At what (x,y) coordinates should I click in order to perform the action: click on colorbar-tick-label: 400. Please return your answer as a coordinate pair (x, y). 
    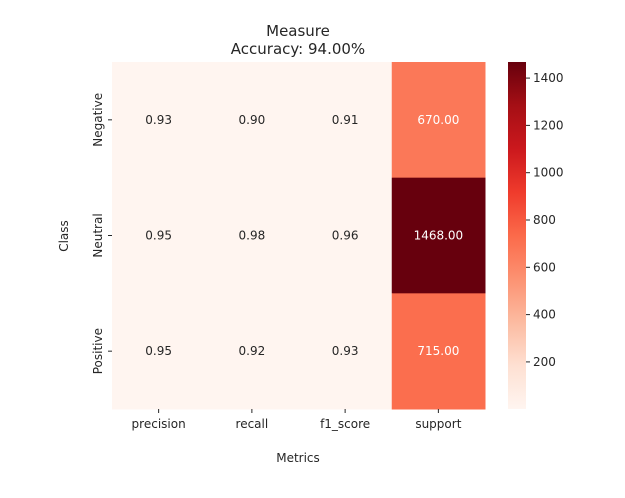
    Looking at the image, I should click on (544, 315).